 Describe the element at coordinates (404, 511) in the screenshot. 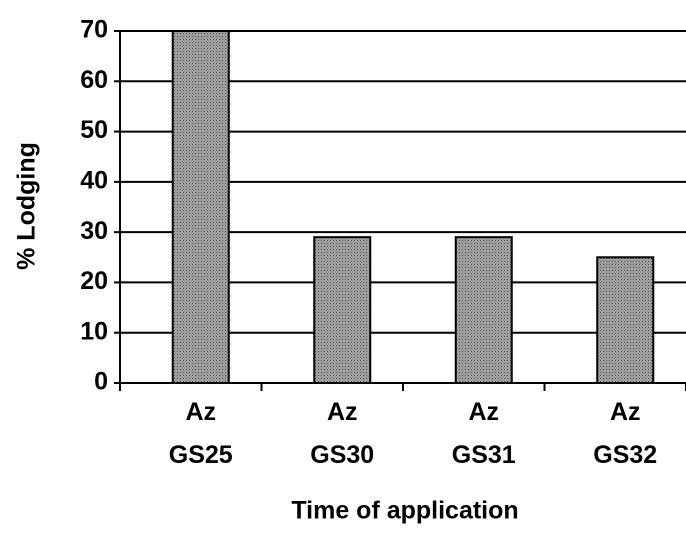

I see `x-axis-title: Time of application` at that location.